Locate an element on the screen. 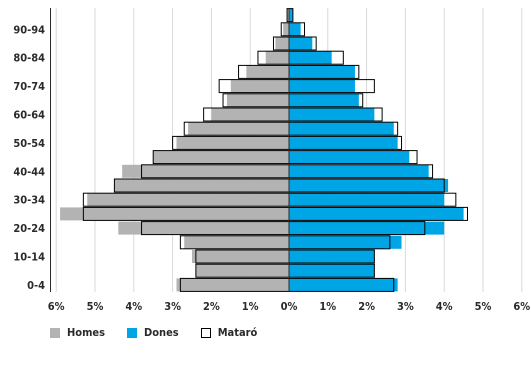 This screenshot has width=531, height=374. y-tick-label: 0-4 is located at coordinates (36, 285).